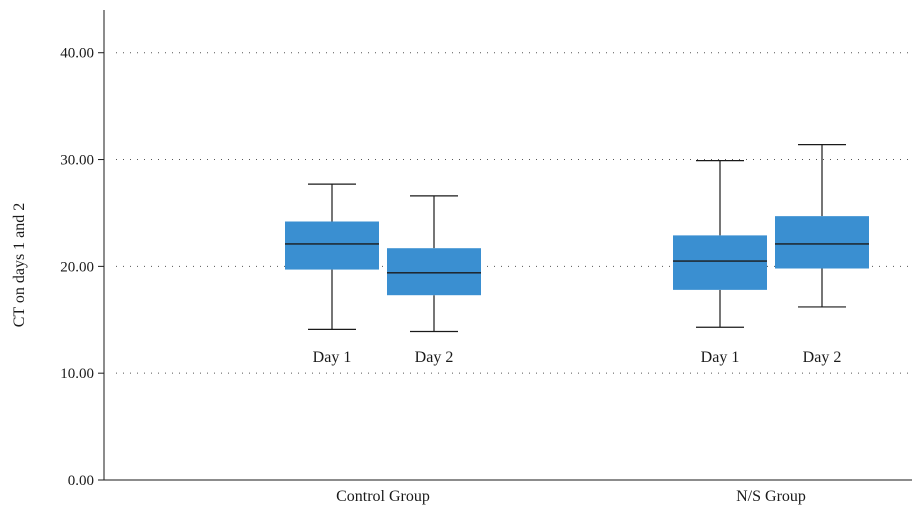 The height and width of the screenshot is (508, 924). I want to click on y-tick-label: 40.00, so click(77, 54).